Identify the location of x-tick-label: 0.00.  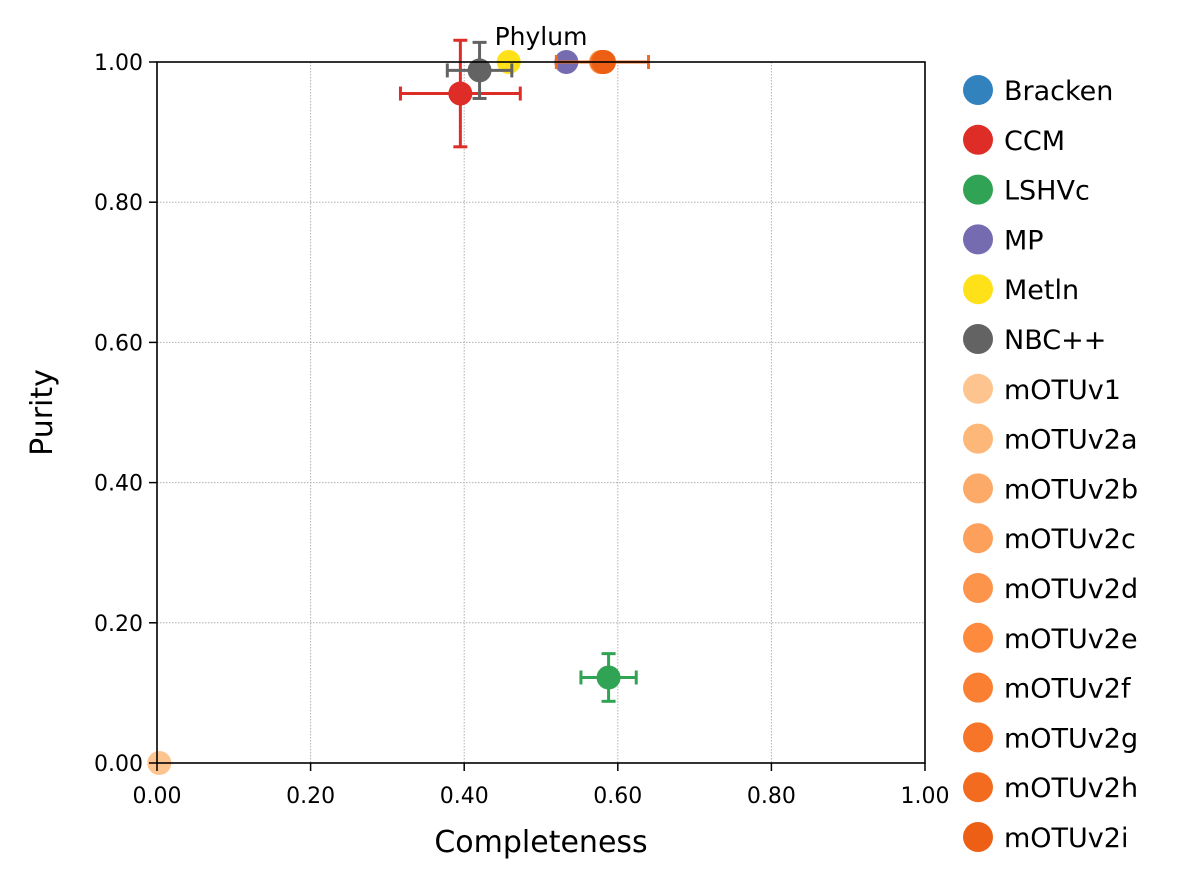
(157, 796).